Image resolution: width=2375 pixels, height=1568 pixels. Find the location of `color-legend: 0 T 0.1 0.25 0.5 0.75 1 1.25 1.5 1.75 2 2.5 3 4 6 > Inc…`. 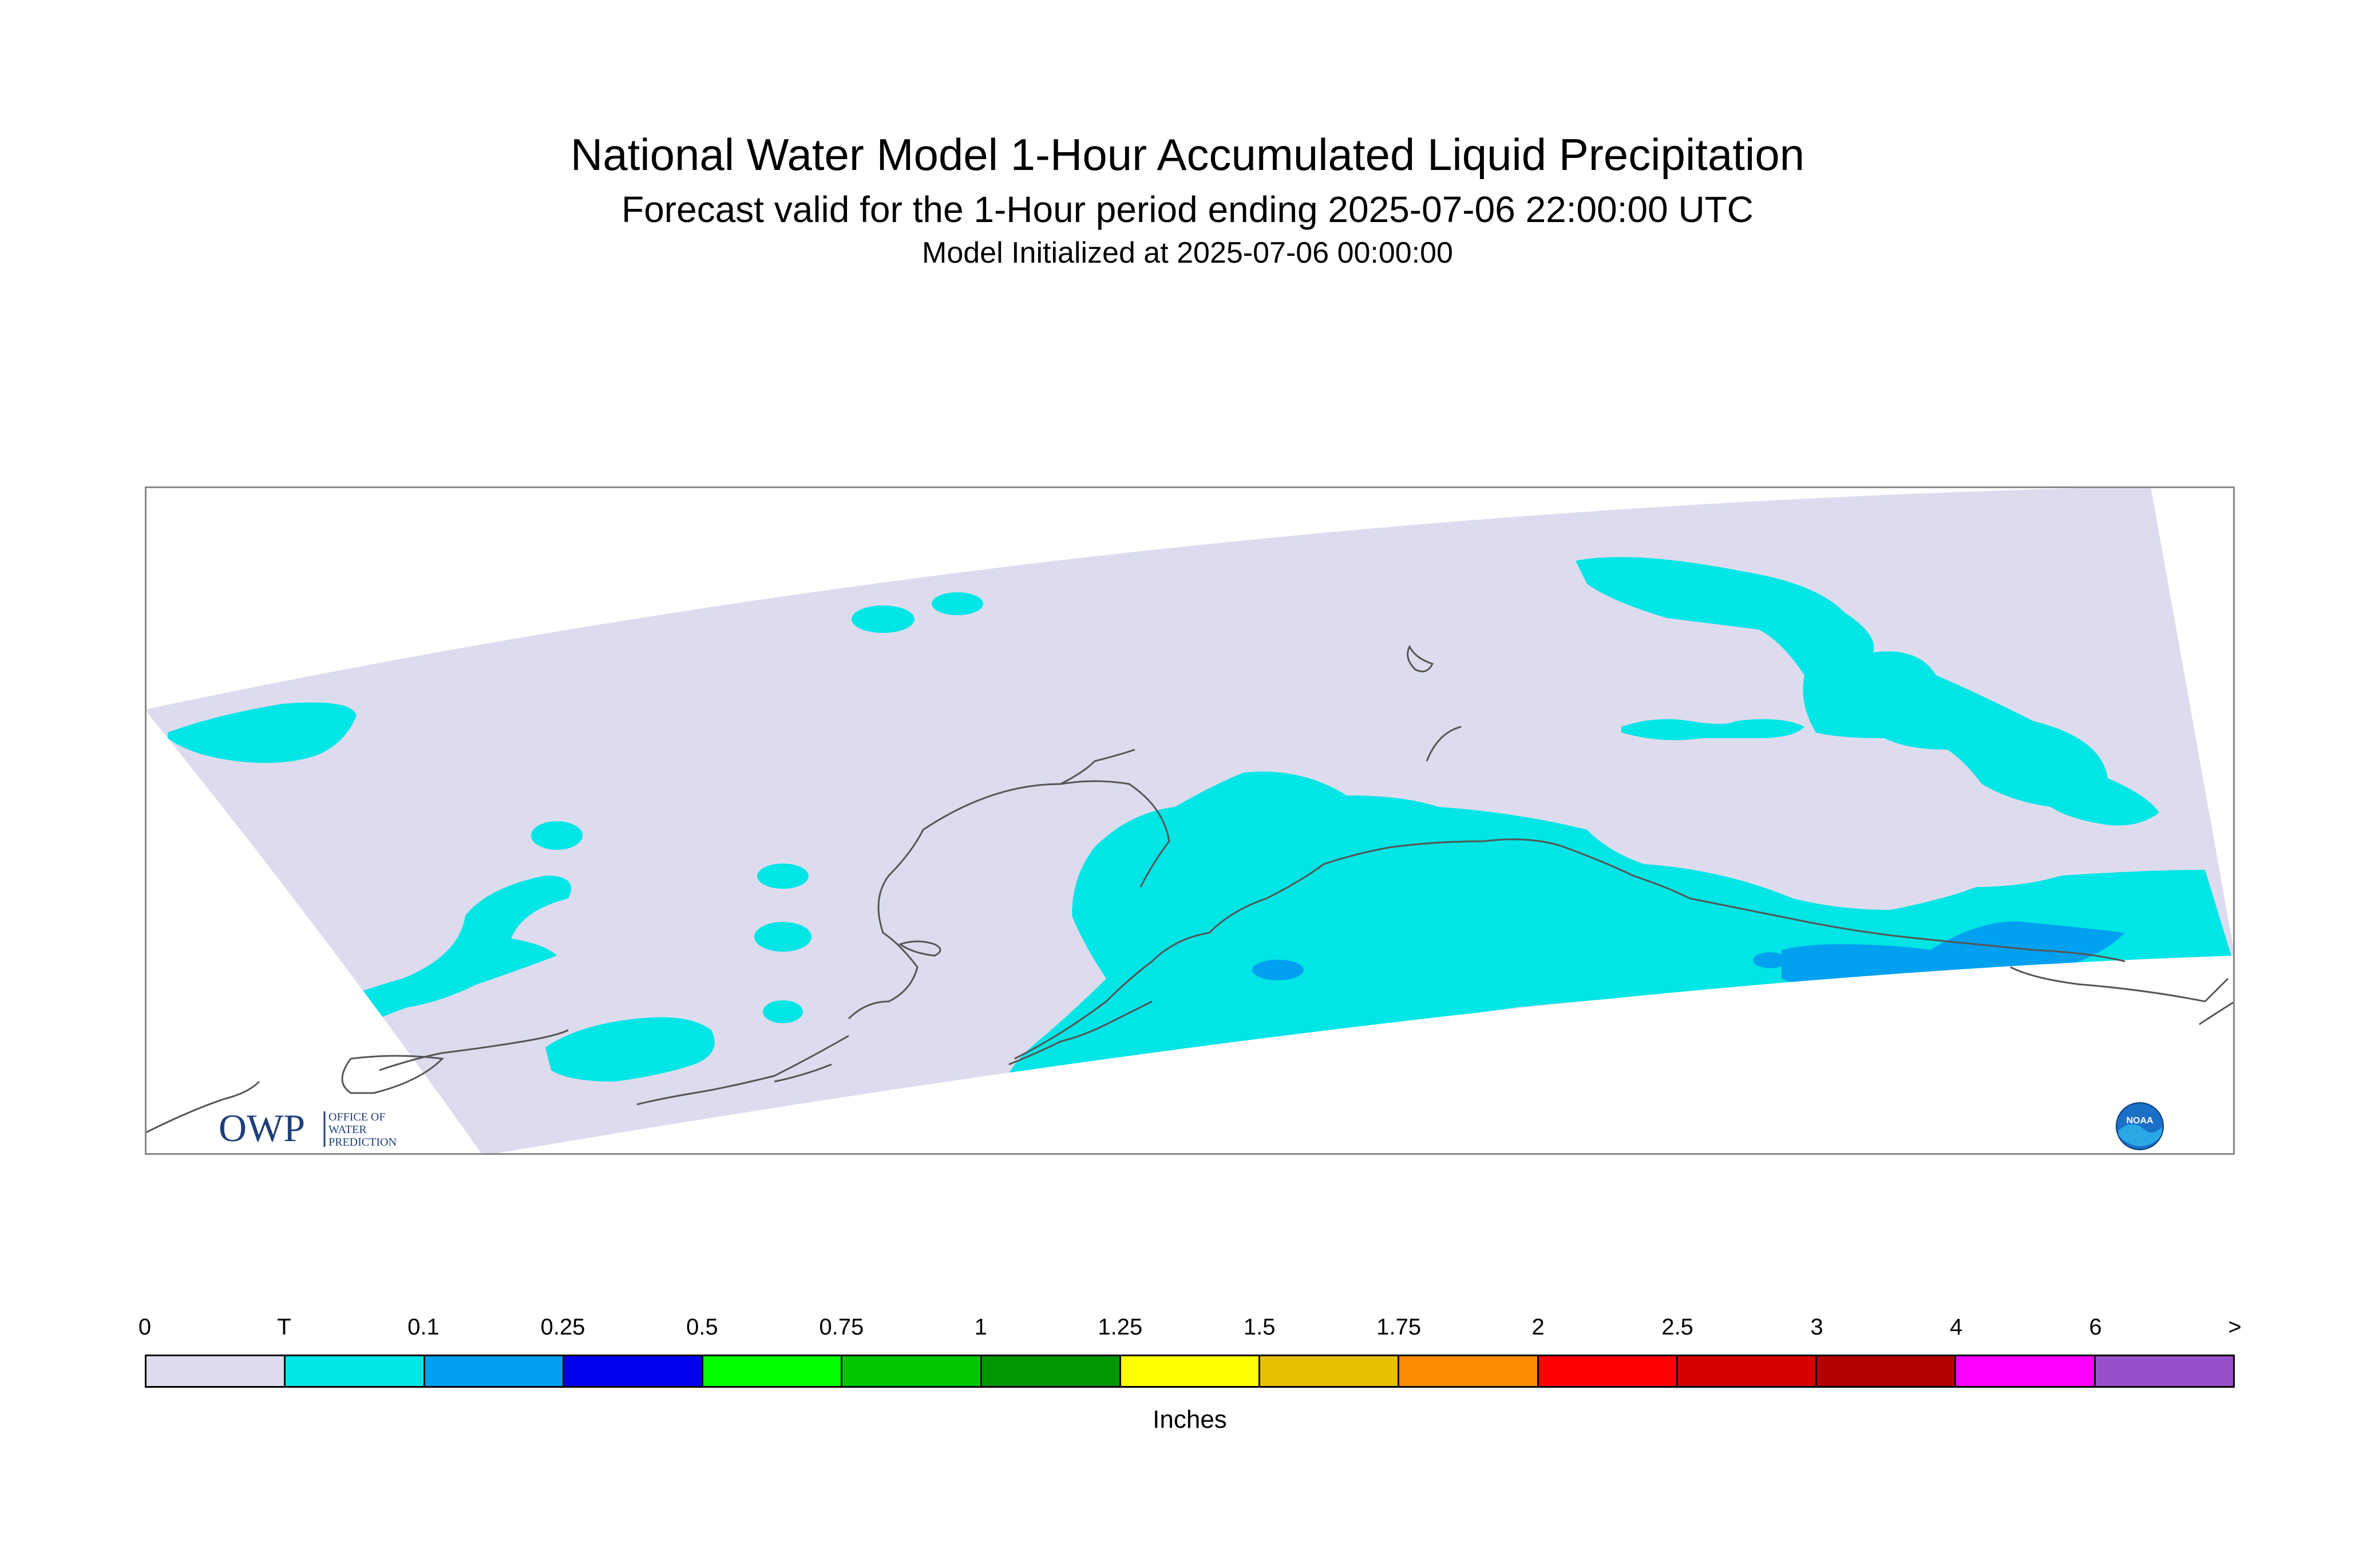

color-legend: 0 T 0.1 0.25 0.5 0.75 1 1.25 1.5 1.75 2 2.5 3 4 6 > Inc… is located at coordinates (1190, 1379).